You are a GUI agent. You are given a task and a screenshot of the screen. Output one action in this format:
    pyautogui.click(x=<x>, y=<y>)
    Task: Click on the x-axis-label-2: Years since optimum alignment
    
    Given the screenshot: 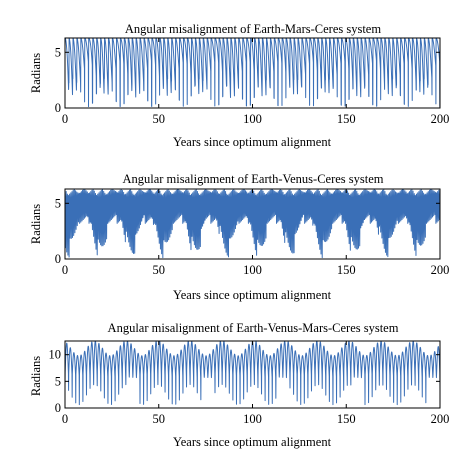 What is the action you would take?
    pyautogui.click(x=252, y=295)
    